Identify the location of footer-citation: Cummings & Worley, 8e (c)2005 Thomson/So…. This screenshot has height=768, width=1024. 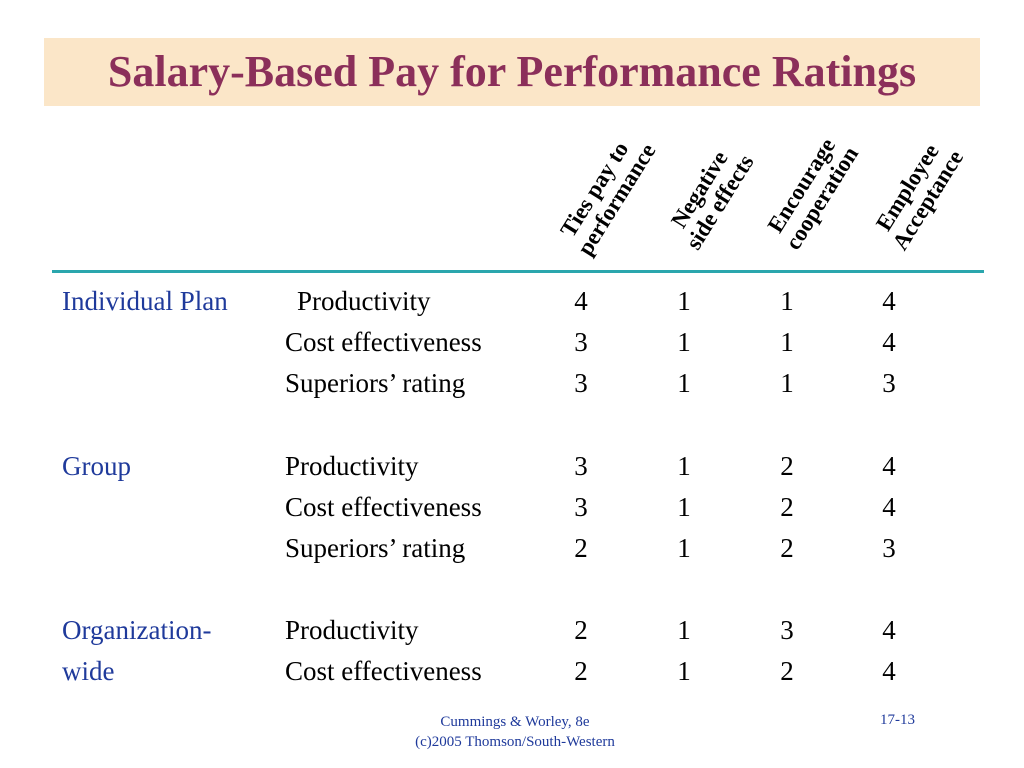
(515, 732).